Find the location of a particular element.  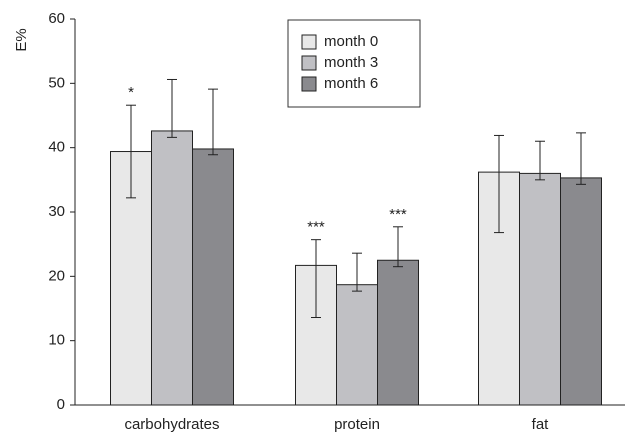

y-tick-label: 40 is located at coordinates (56, 147).